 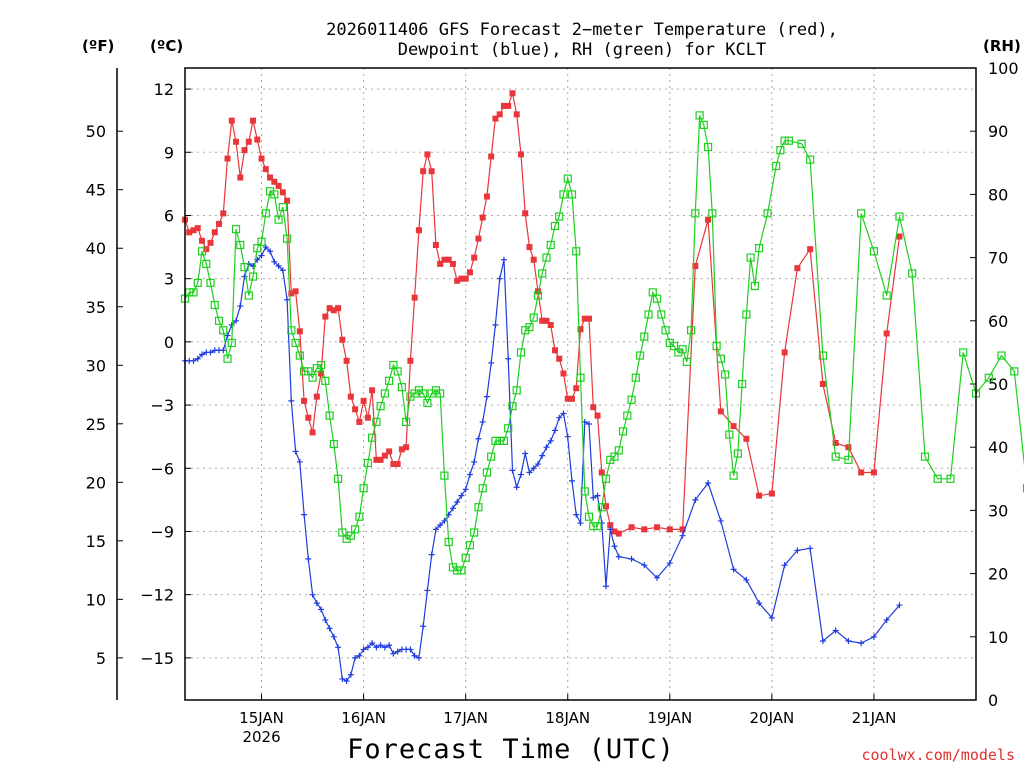 I want to click on date-tick-label: 15JAN, so click(x=261, y=718).